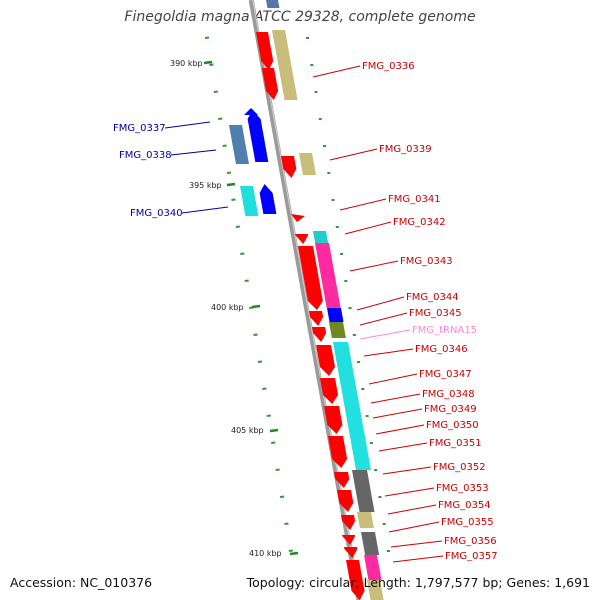 This screenshot has height=600, width=600. Describe the element at coordinates (414, 199) in the screenshot. I see `gene-label: FMG_0341` at that location.